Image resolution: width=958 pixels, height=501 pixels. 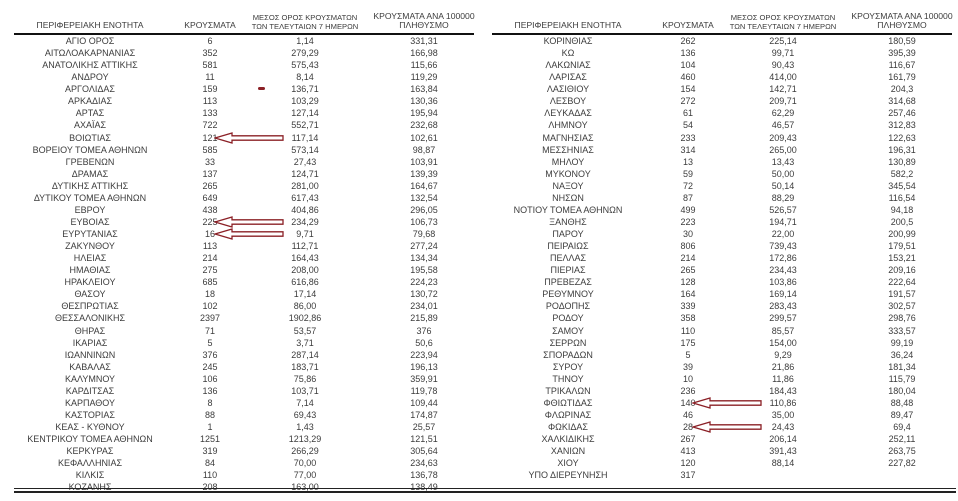 What do you see at coordinates (239, 234) in the screenshot?
I see `table-row: ΕΥΡΥΤΑΝΙΑΣ 16 9,71 79,68` at bounding box center [239, 234].